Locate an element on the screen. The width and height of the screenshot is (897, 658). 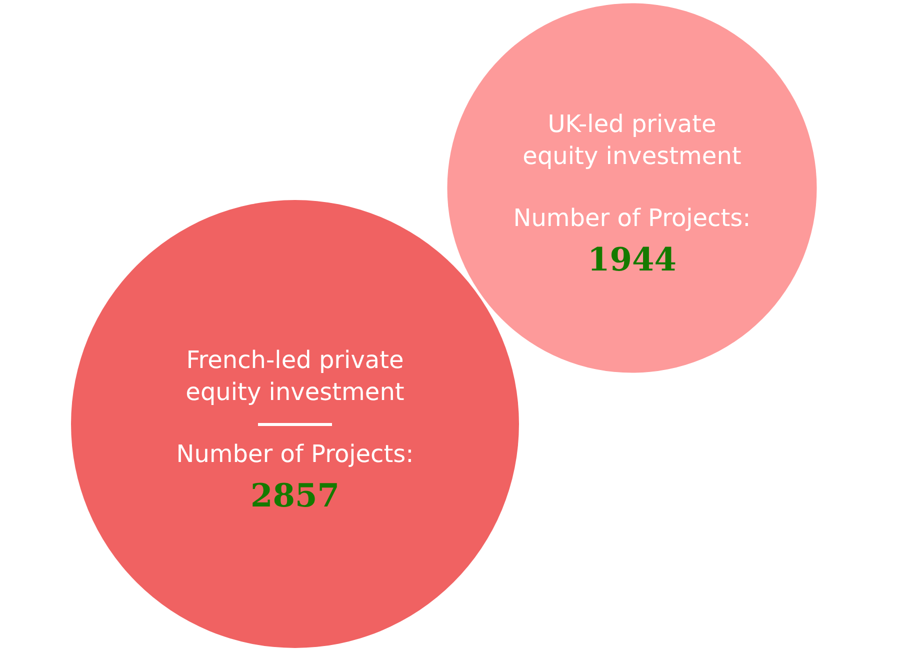
data-label: 1944 is located at coordinates (632, 259).